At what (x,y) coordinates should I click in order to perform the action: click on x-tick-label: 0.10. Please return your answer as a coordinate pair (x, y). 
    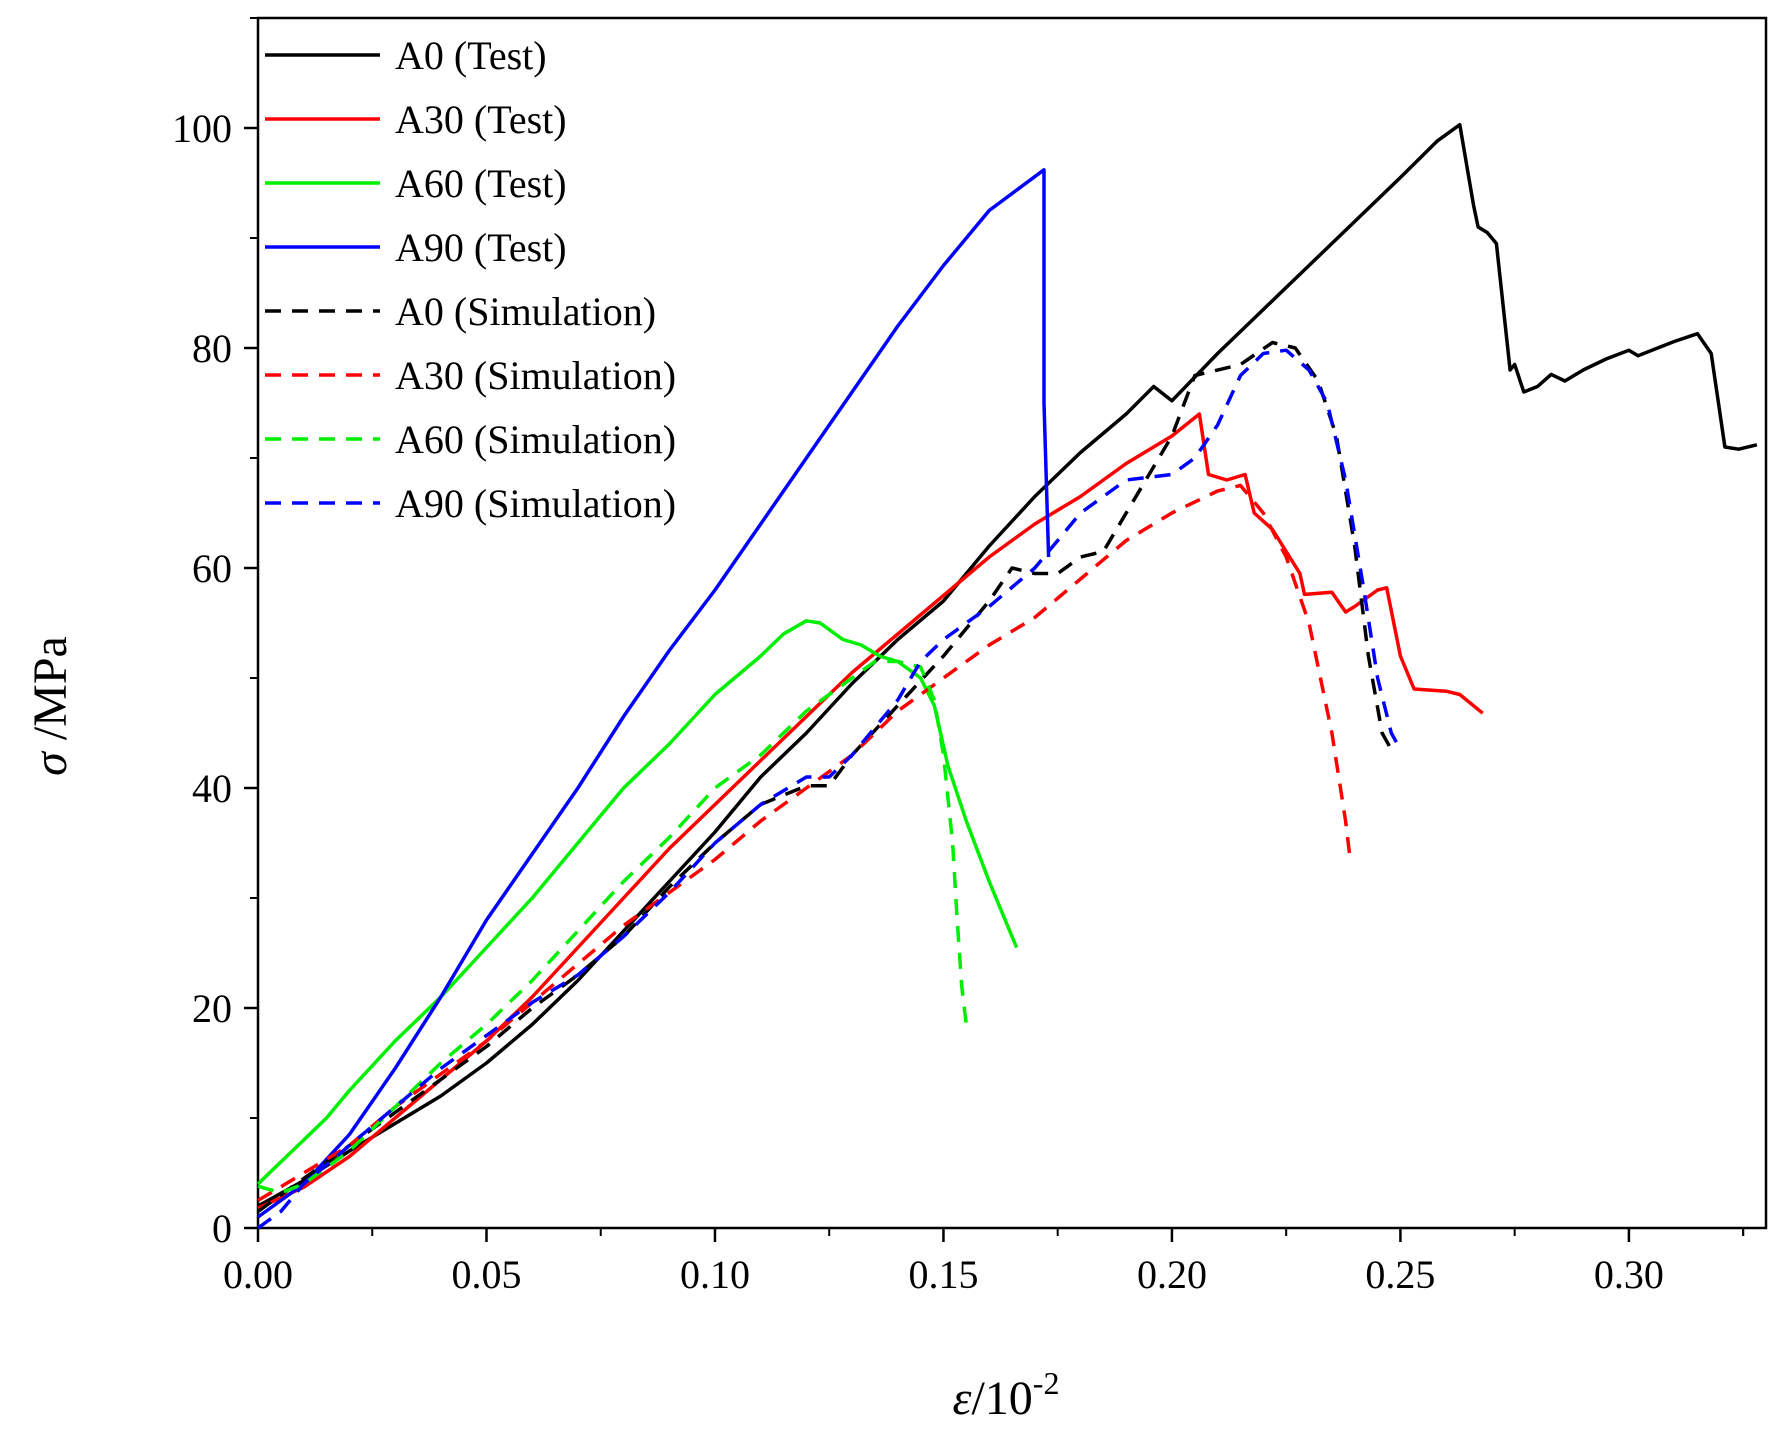
    Looking at the image, I should click on (715, 1274).